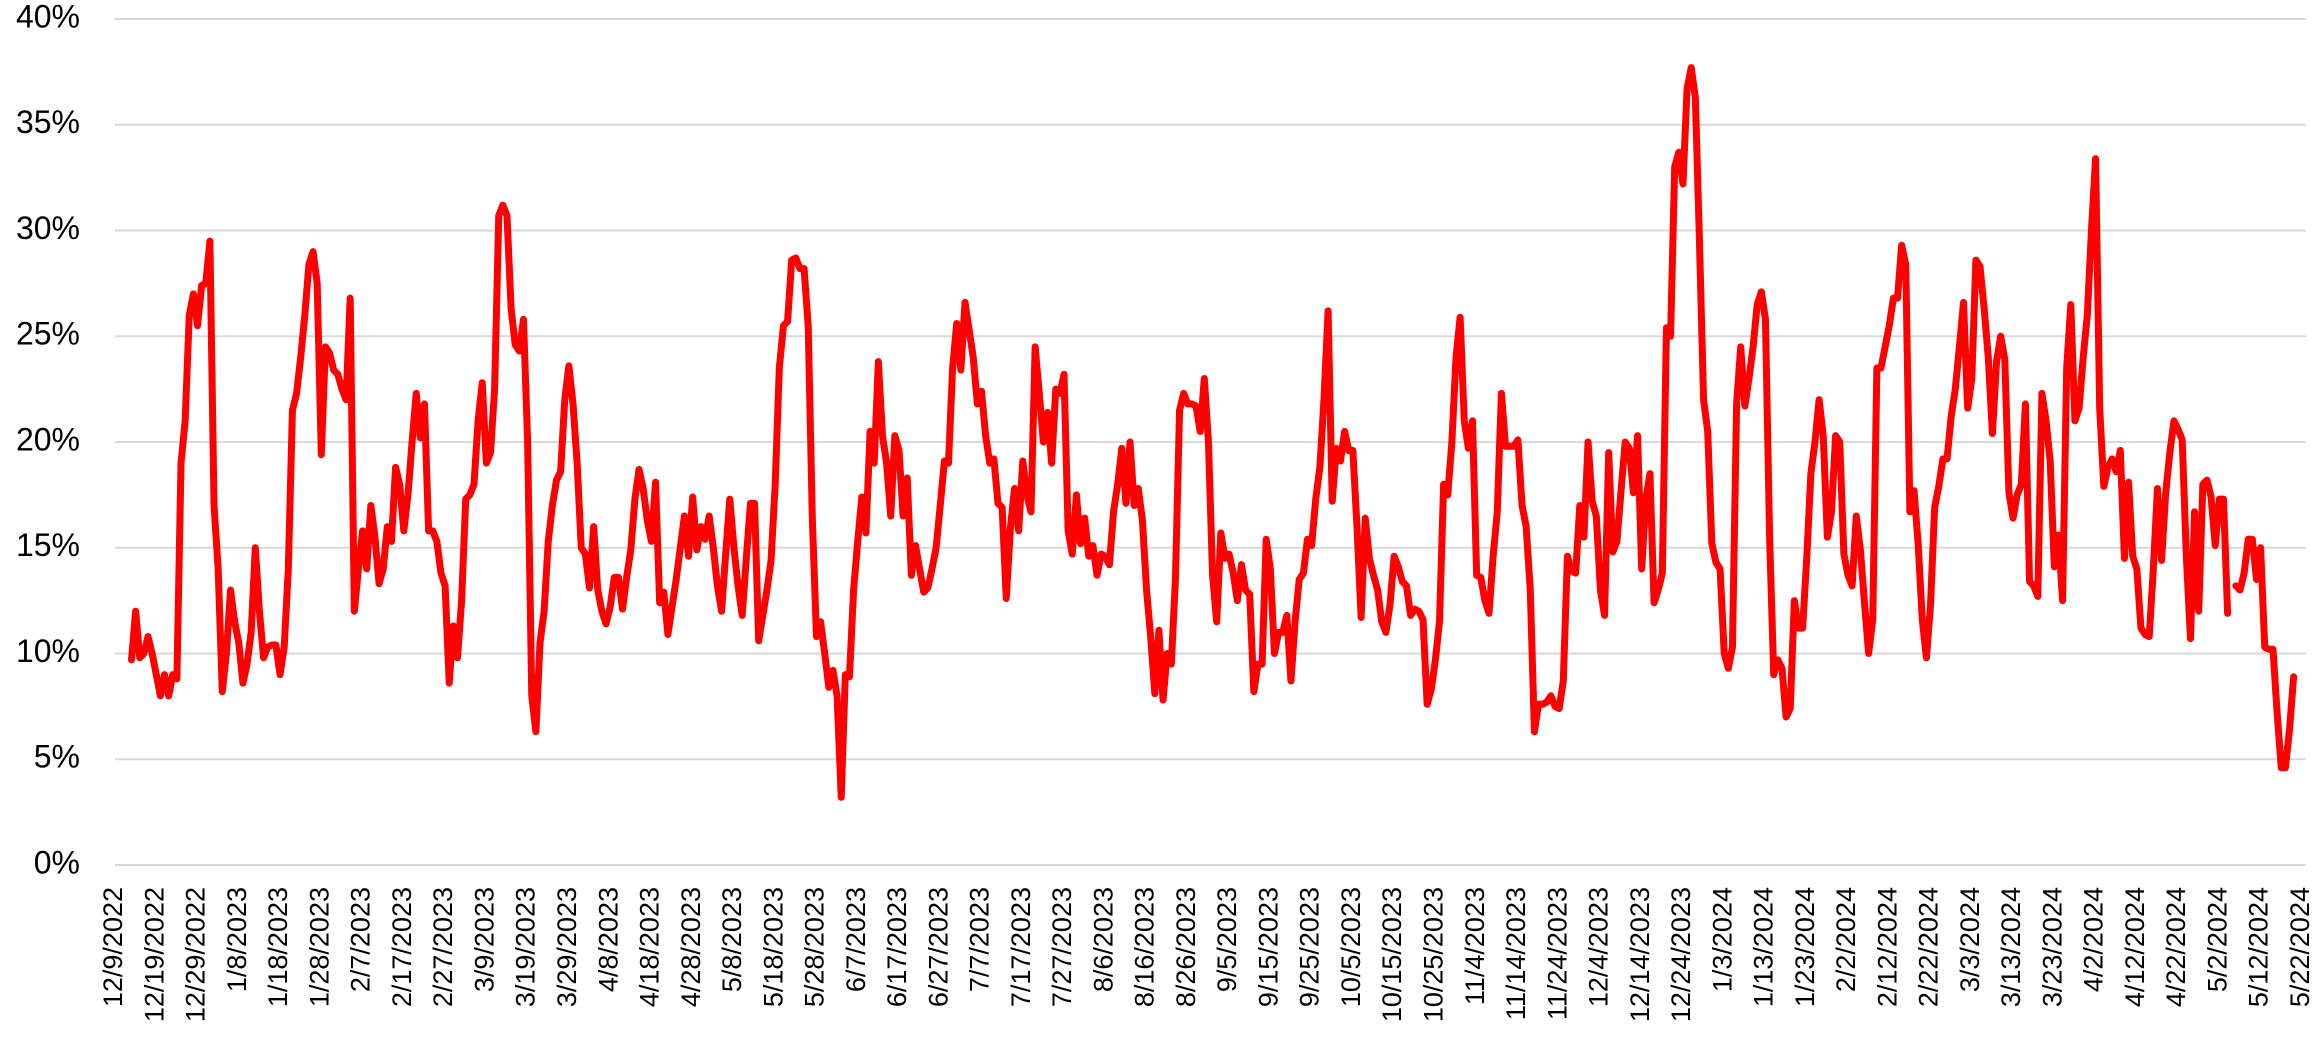 This screenshot has width=2318, height=1047. What do you see at coordinates (2011, 947) in the screenshot?
I see `x-tick-label: 3/13/2024` at bounding box center [2011, 947].